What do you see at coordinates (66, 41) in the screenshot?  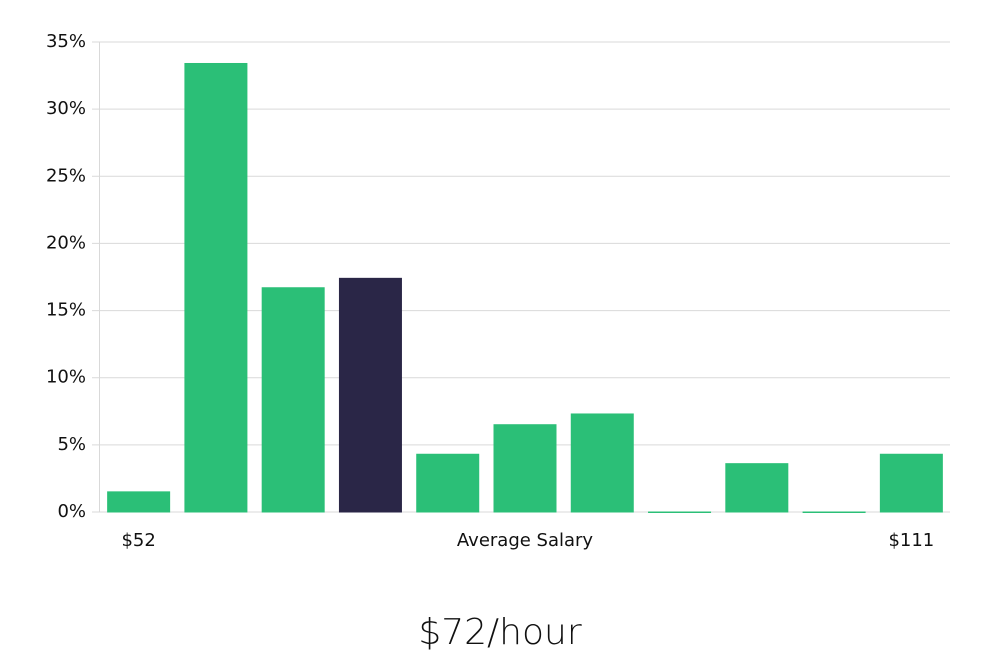 I see `y-tick-label: 35%` at bounding box center [66, 41].